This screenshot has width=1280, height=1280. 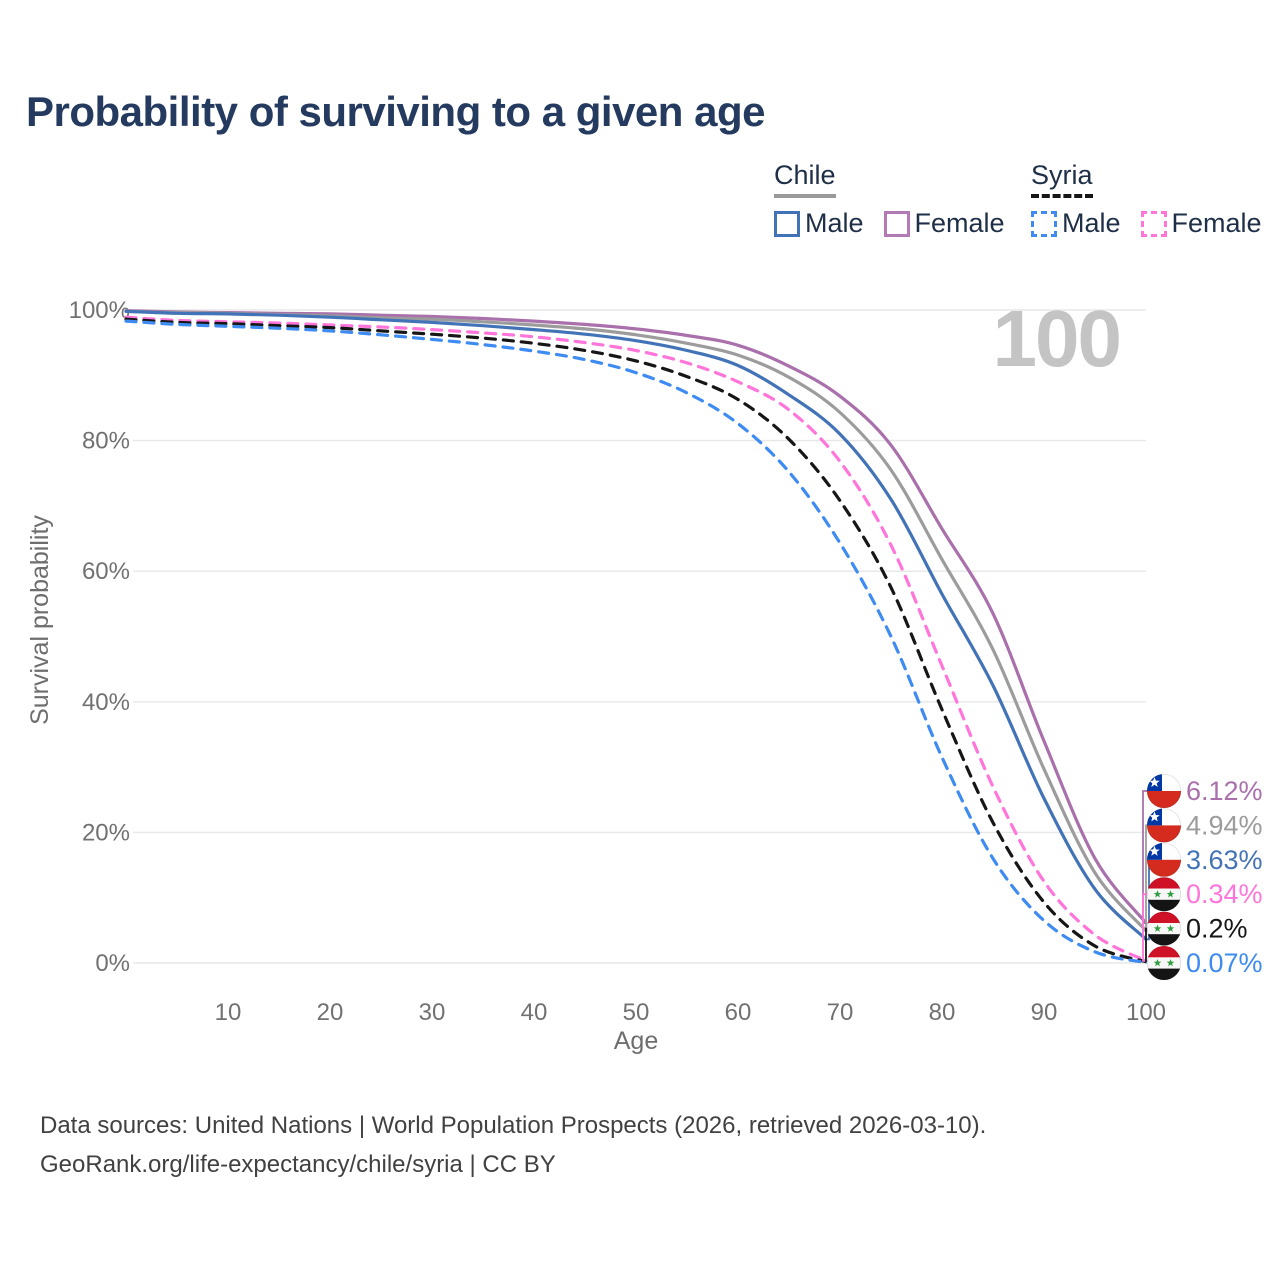 I want to click on legend-item-syria-male: Male, so click(x=1076, y=223).